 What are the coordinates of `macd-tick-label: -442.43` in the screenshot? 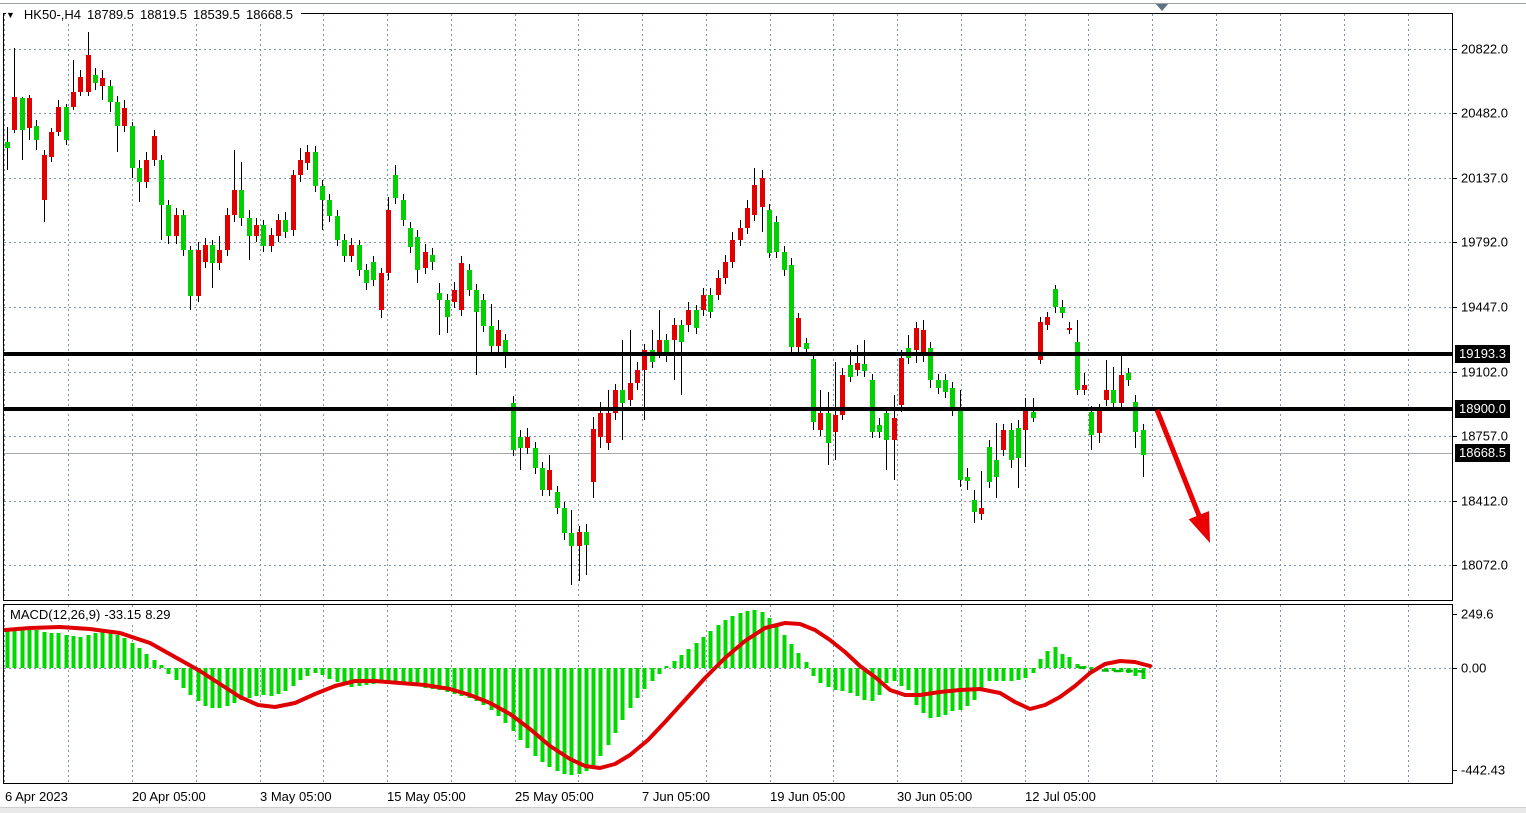 It's located at (1483, 770).